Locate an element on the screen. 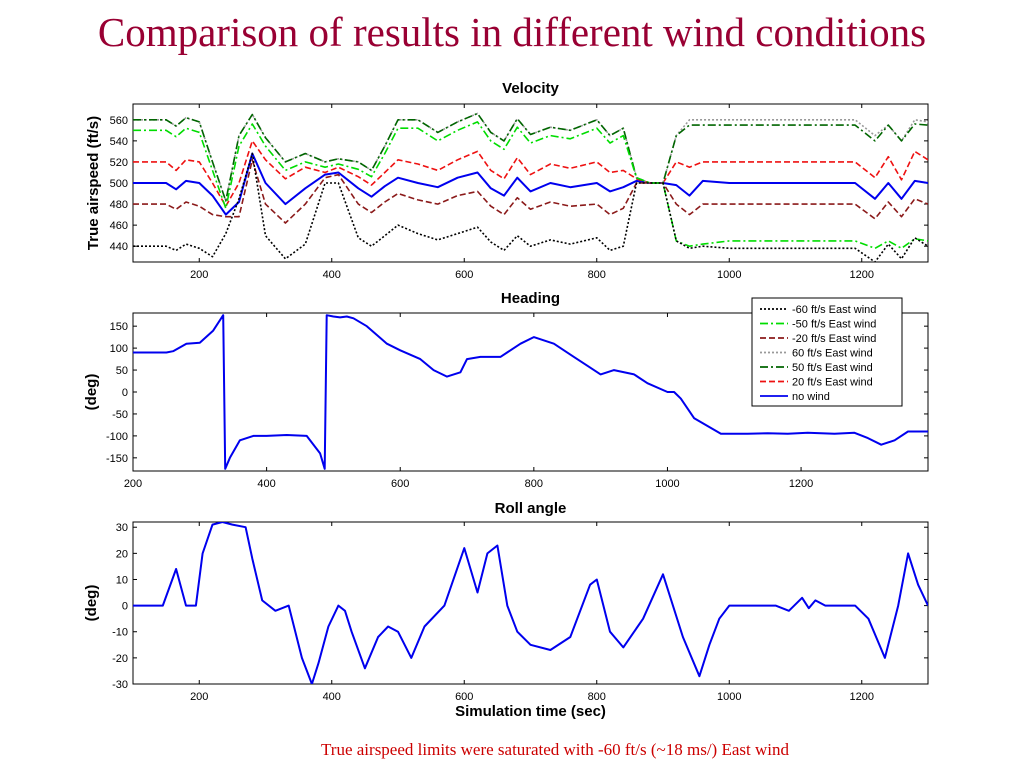  plot-title: Roll angle is located at coordinates (531, 508).